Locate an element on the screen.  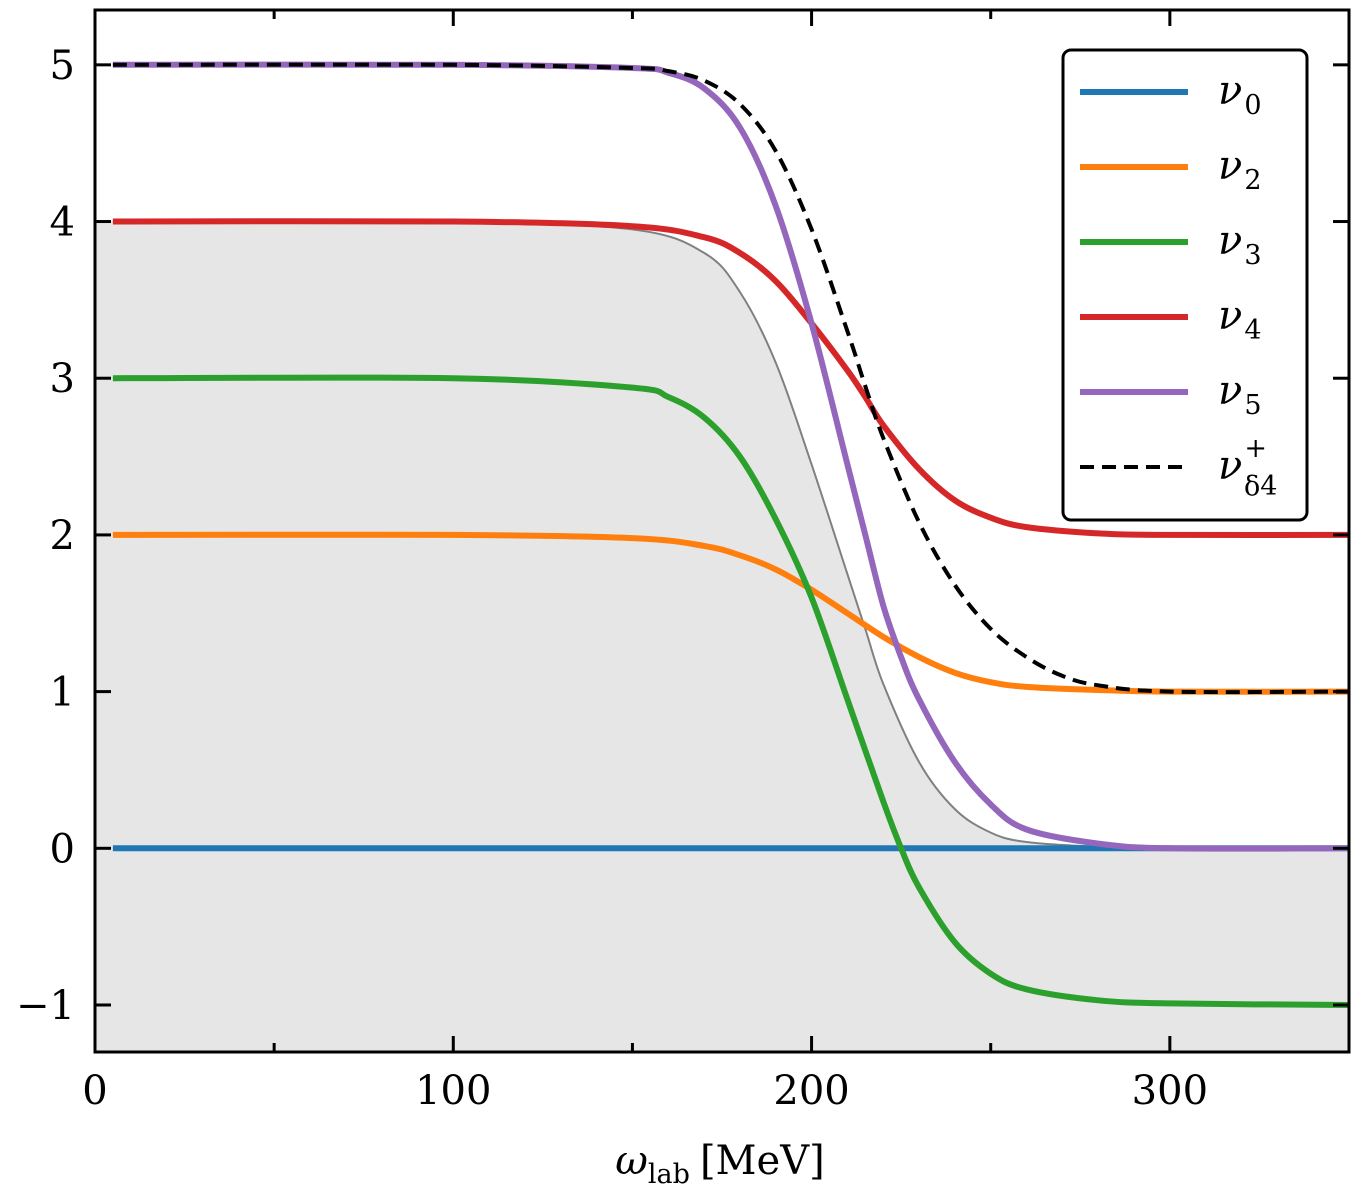
legend-entries: ν0 ν2 ν3 ν4 ν5 ν+ δ4 is located at coordinates (1178, 285).